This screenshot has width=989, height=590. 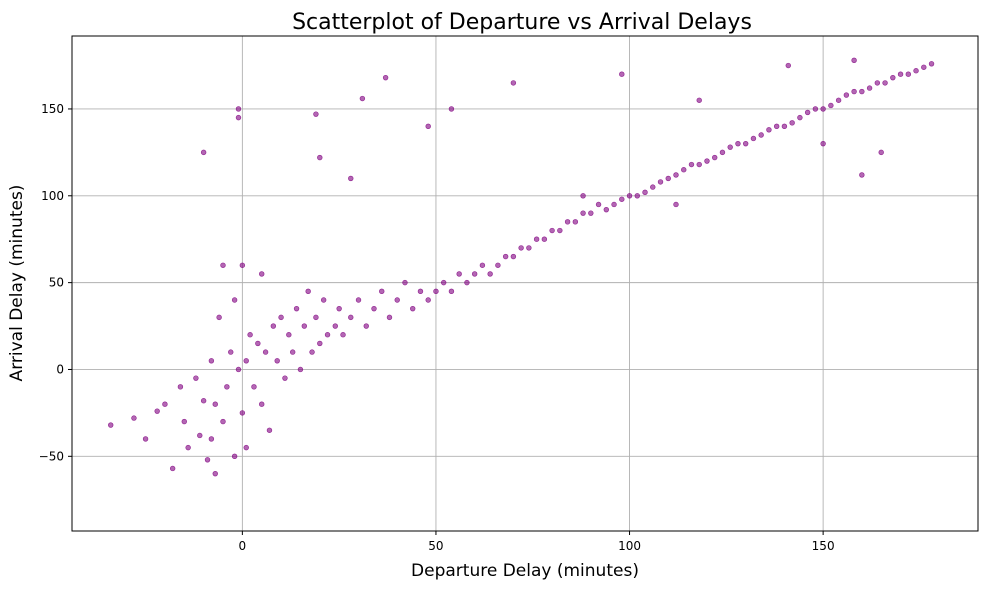 What do you see at coordinates (823, 546) in the screenshot?
I see `x-tick-label: 150` at bounding box center [823, 546].